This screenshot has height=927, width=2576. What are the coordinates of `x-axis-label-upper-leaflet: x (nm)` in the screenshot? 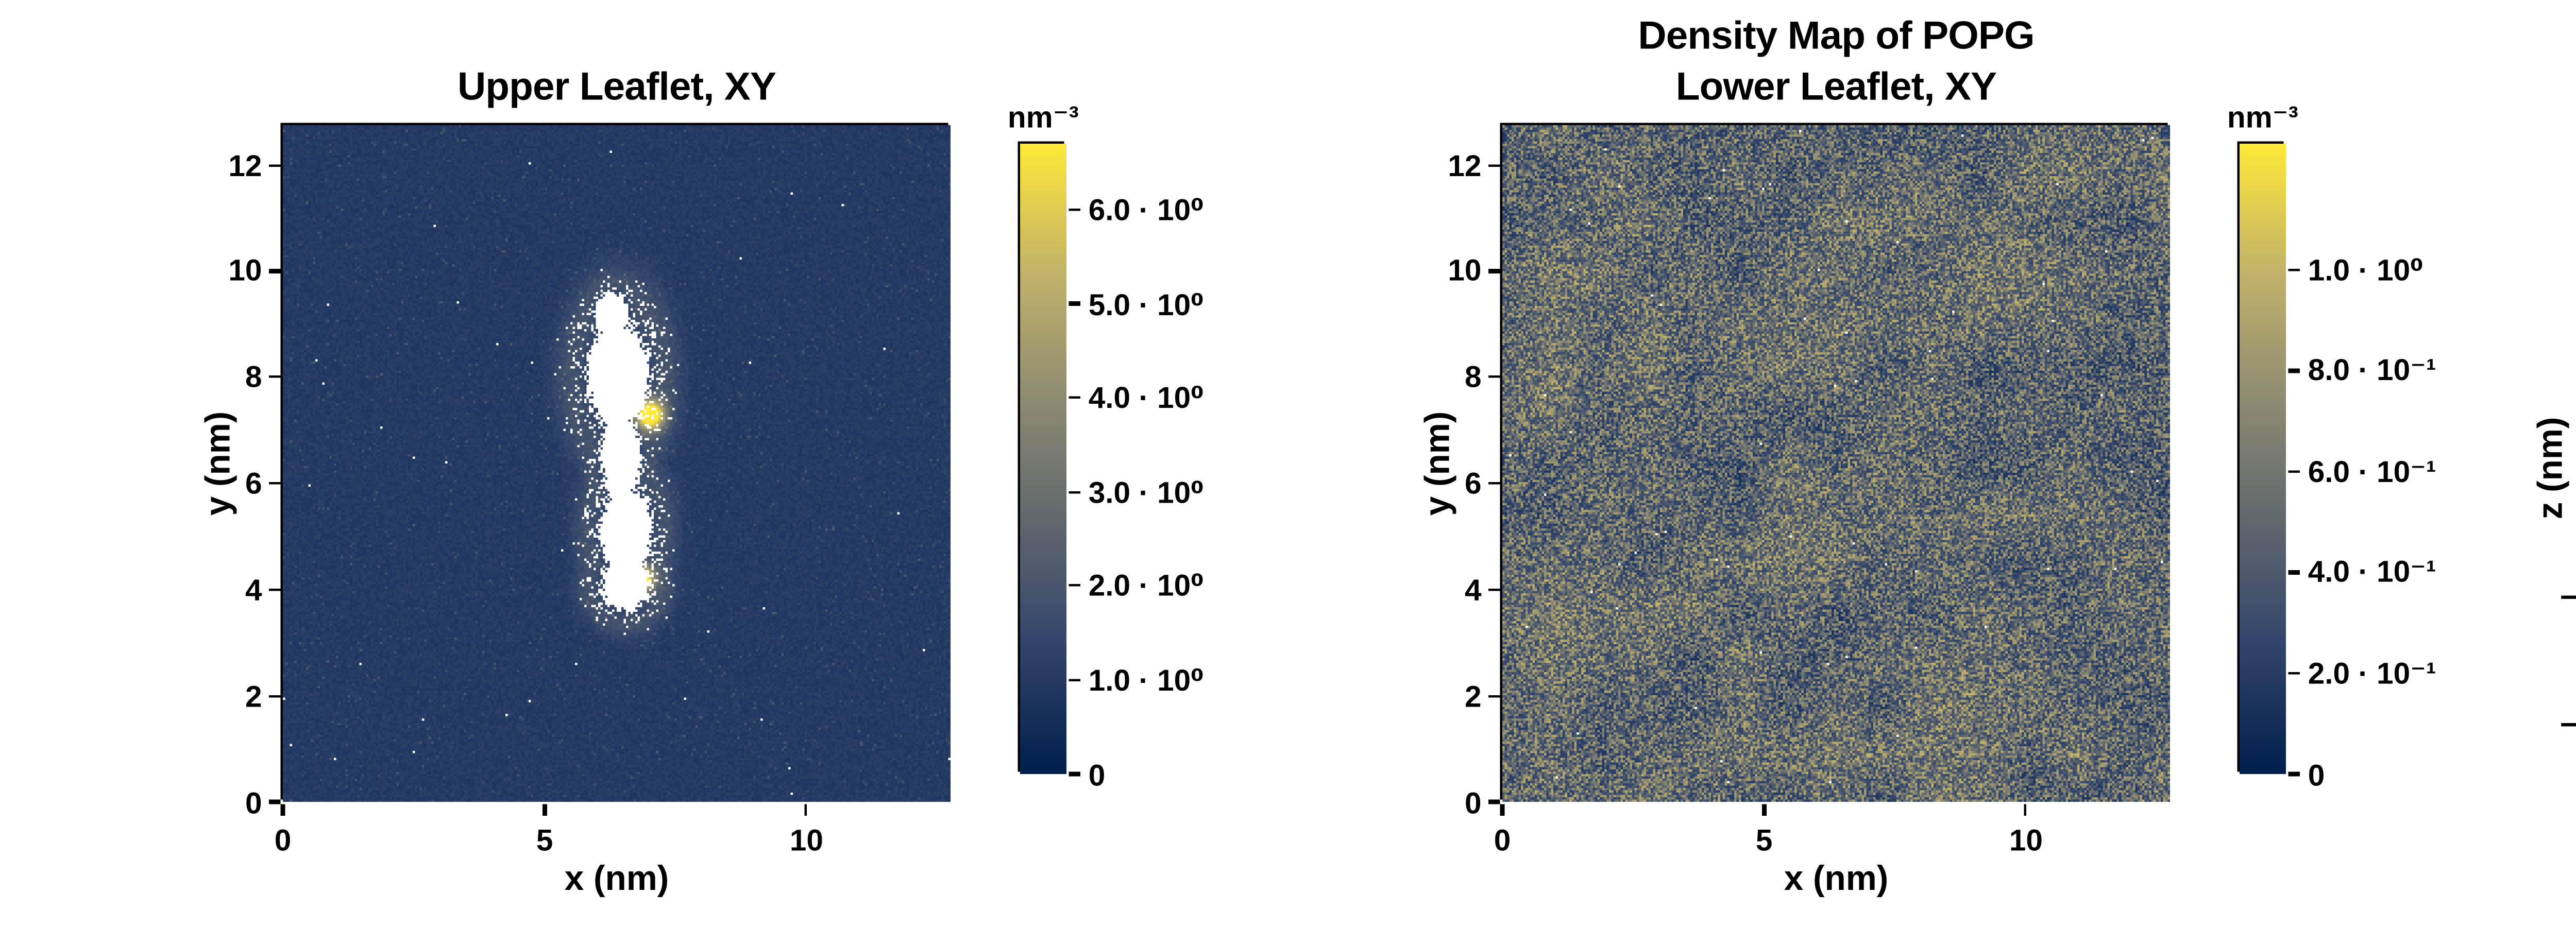 It's located at (616, 879).